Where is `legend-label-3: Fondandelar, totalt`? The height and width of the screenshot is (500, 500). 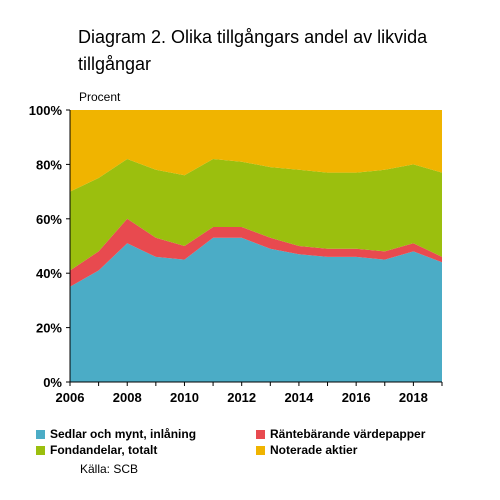 legend-label-3: Fondandelar, totalt is located at coordinates (104, 450).